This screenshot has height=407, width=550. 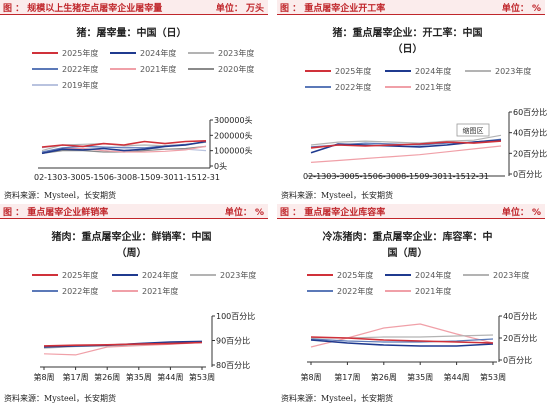 I want to click on panel-header: 图 ： 重点屠宰企业库容率 单位： %, so click(x=411, y=211).